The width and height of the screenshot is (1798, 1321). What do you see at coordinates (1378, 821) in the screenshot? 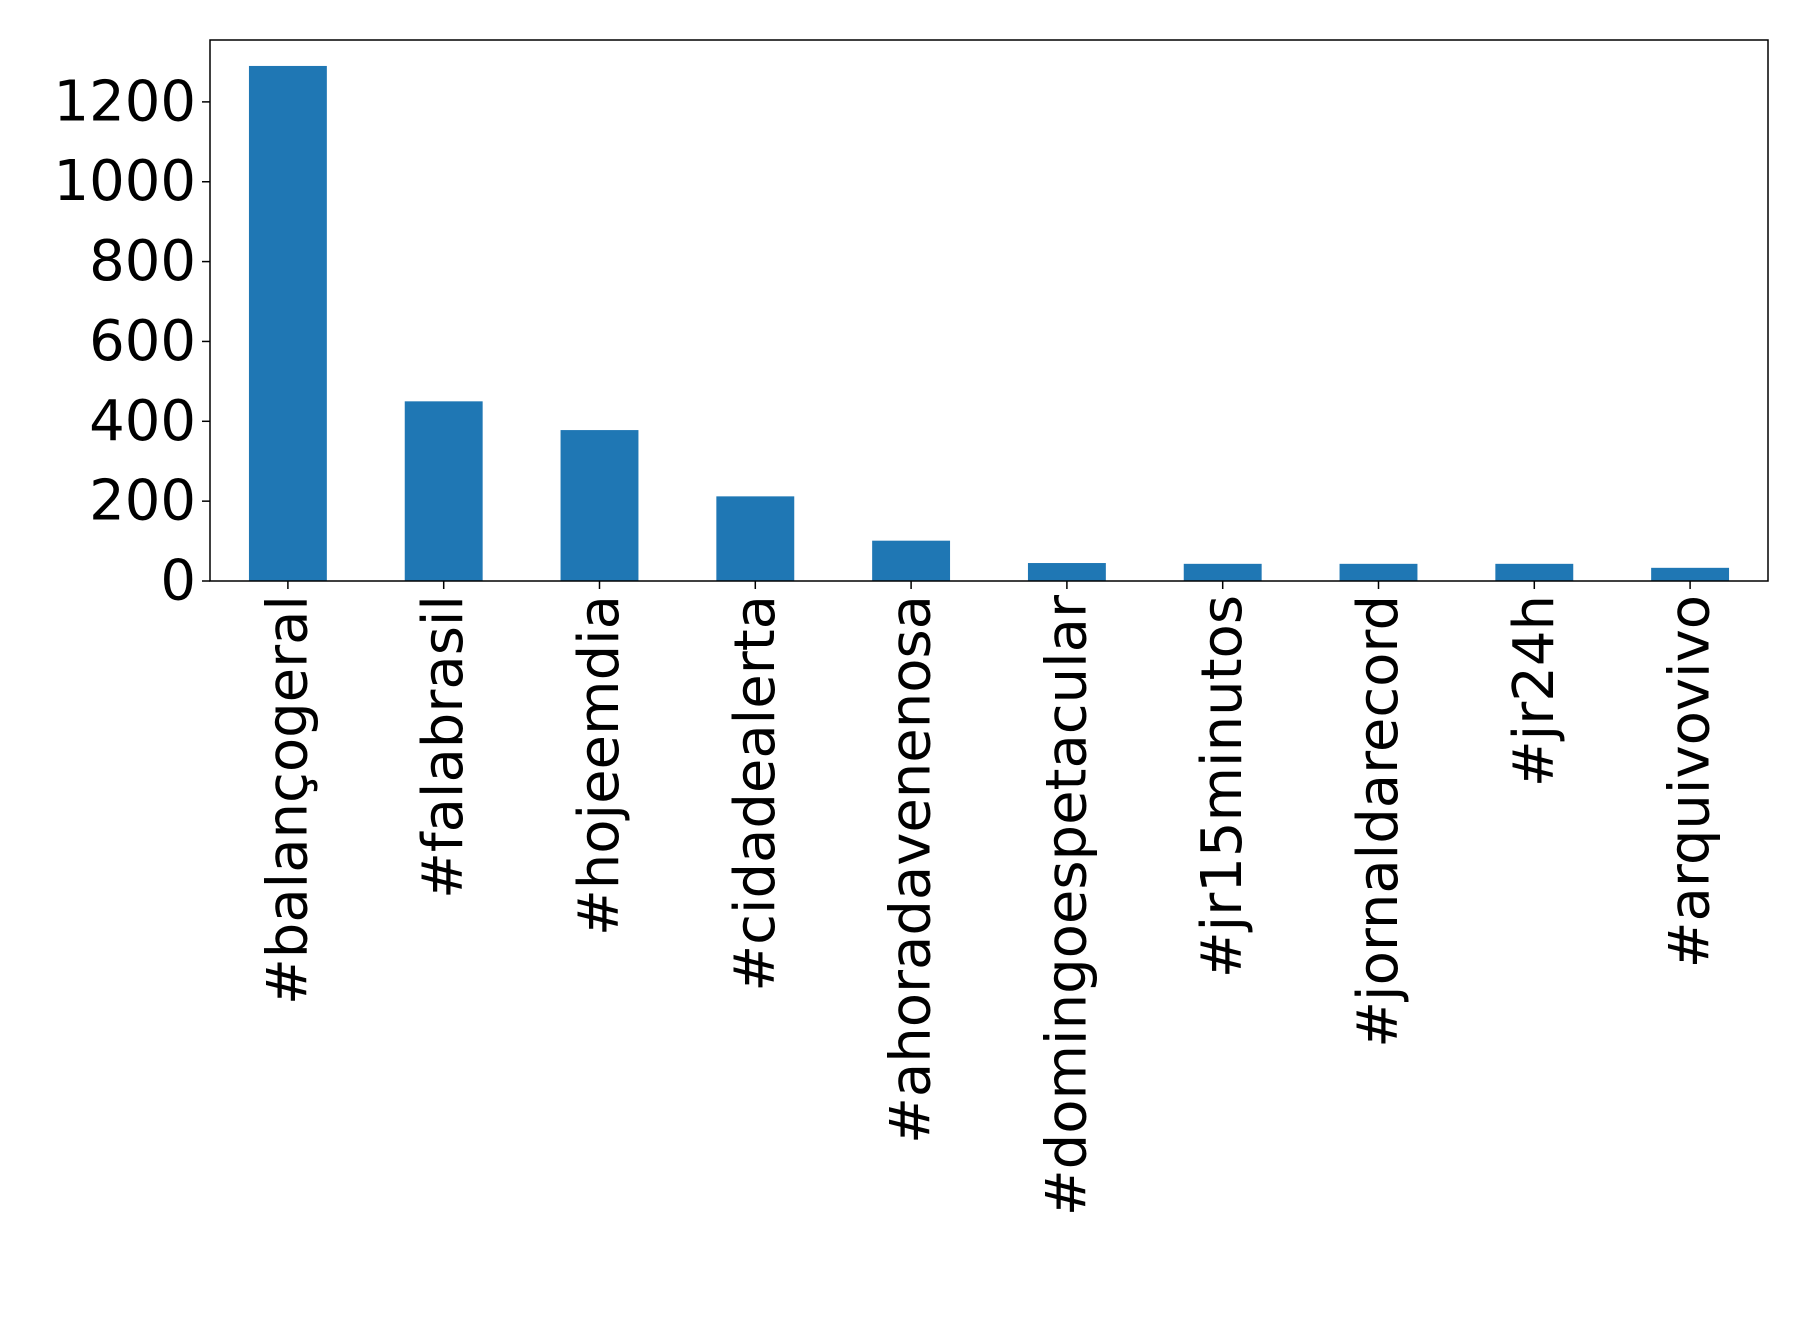
I see `x-tick-label: #jornaldarecord` at bounding box center [1378, 821].